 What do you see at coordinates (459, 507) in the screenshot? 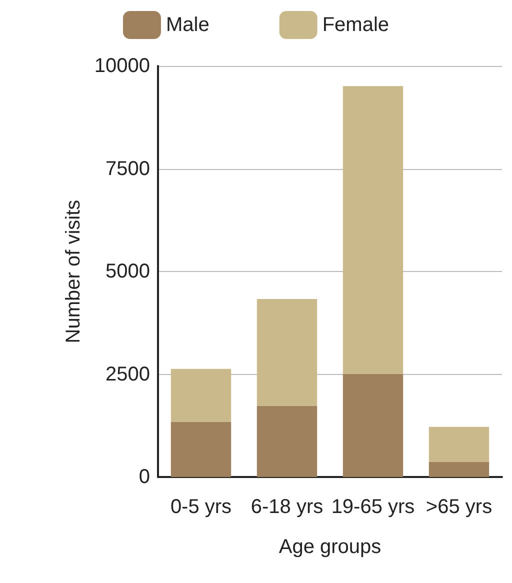
I see `x-tick-label: >65 yrs` at bounding box center [459, 507].